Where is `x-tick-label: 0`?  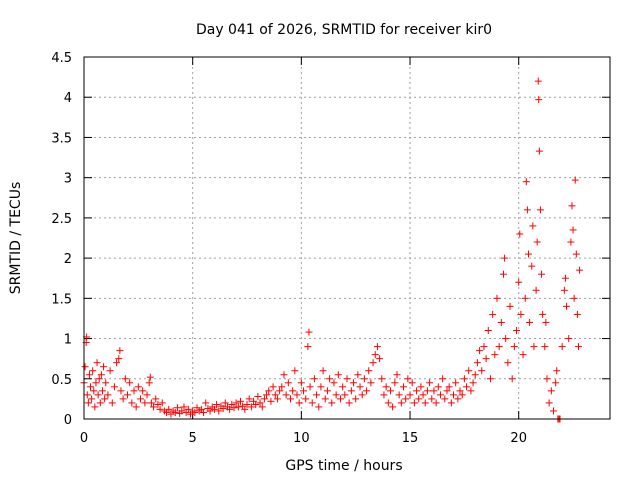 x-tick-label: 0 is located at coordinates (84, 438).